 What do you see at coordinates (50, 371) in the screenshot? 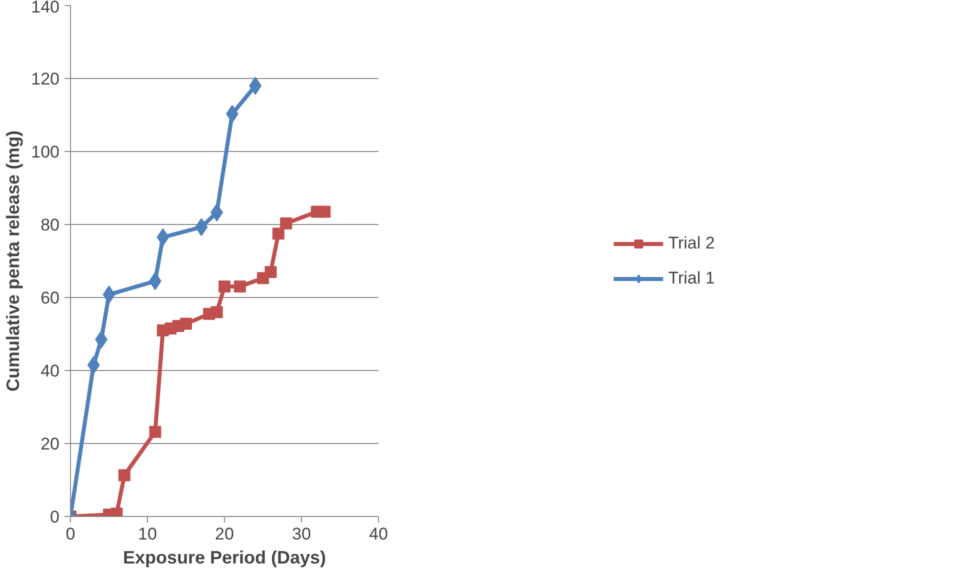
I see `y-tick-label: 40` at bounding box center [50, 371].